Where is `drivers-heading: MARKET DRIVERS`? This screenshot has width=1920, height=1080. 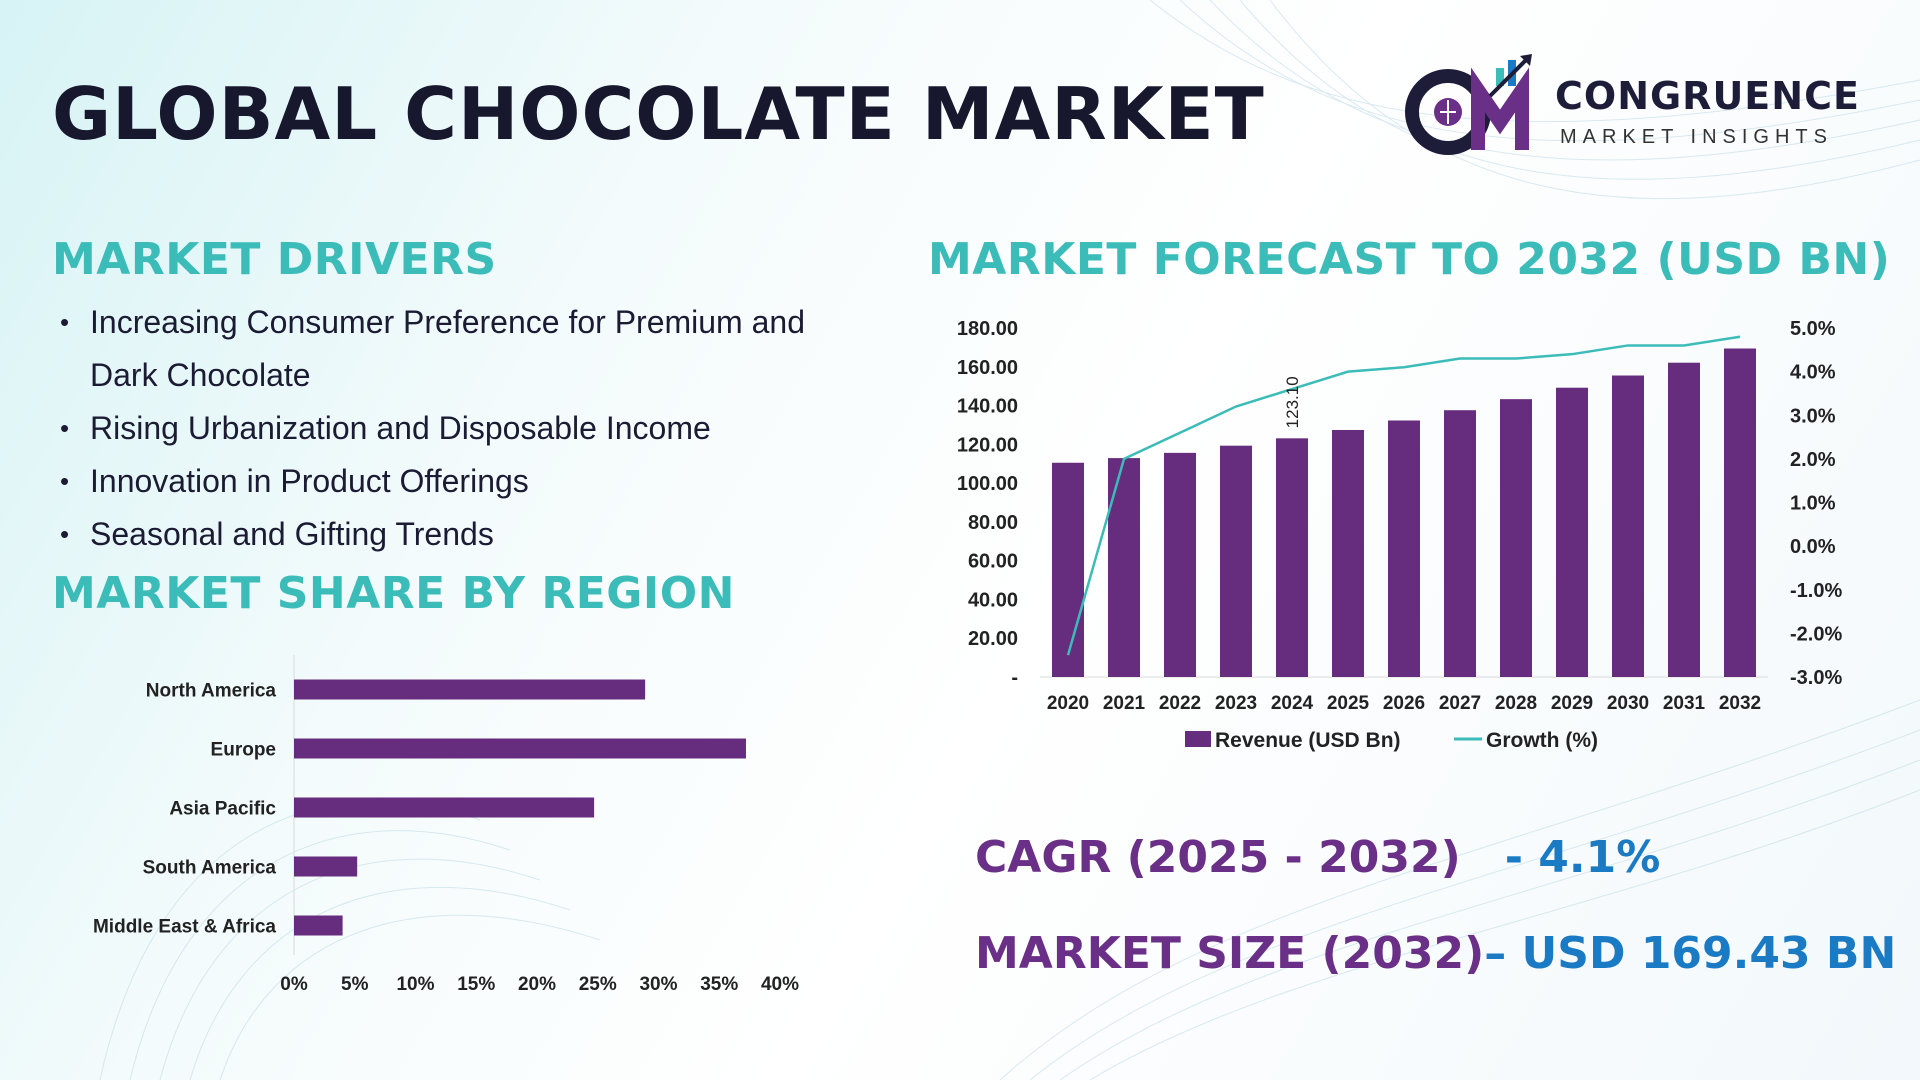
drivers-heading: MARKET DRIVERS is located at coordinates (274, 259).